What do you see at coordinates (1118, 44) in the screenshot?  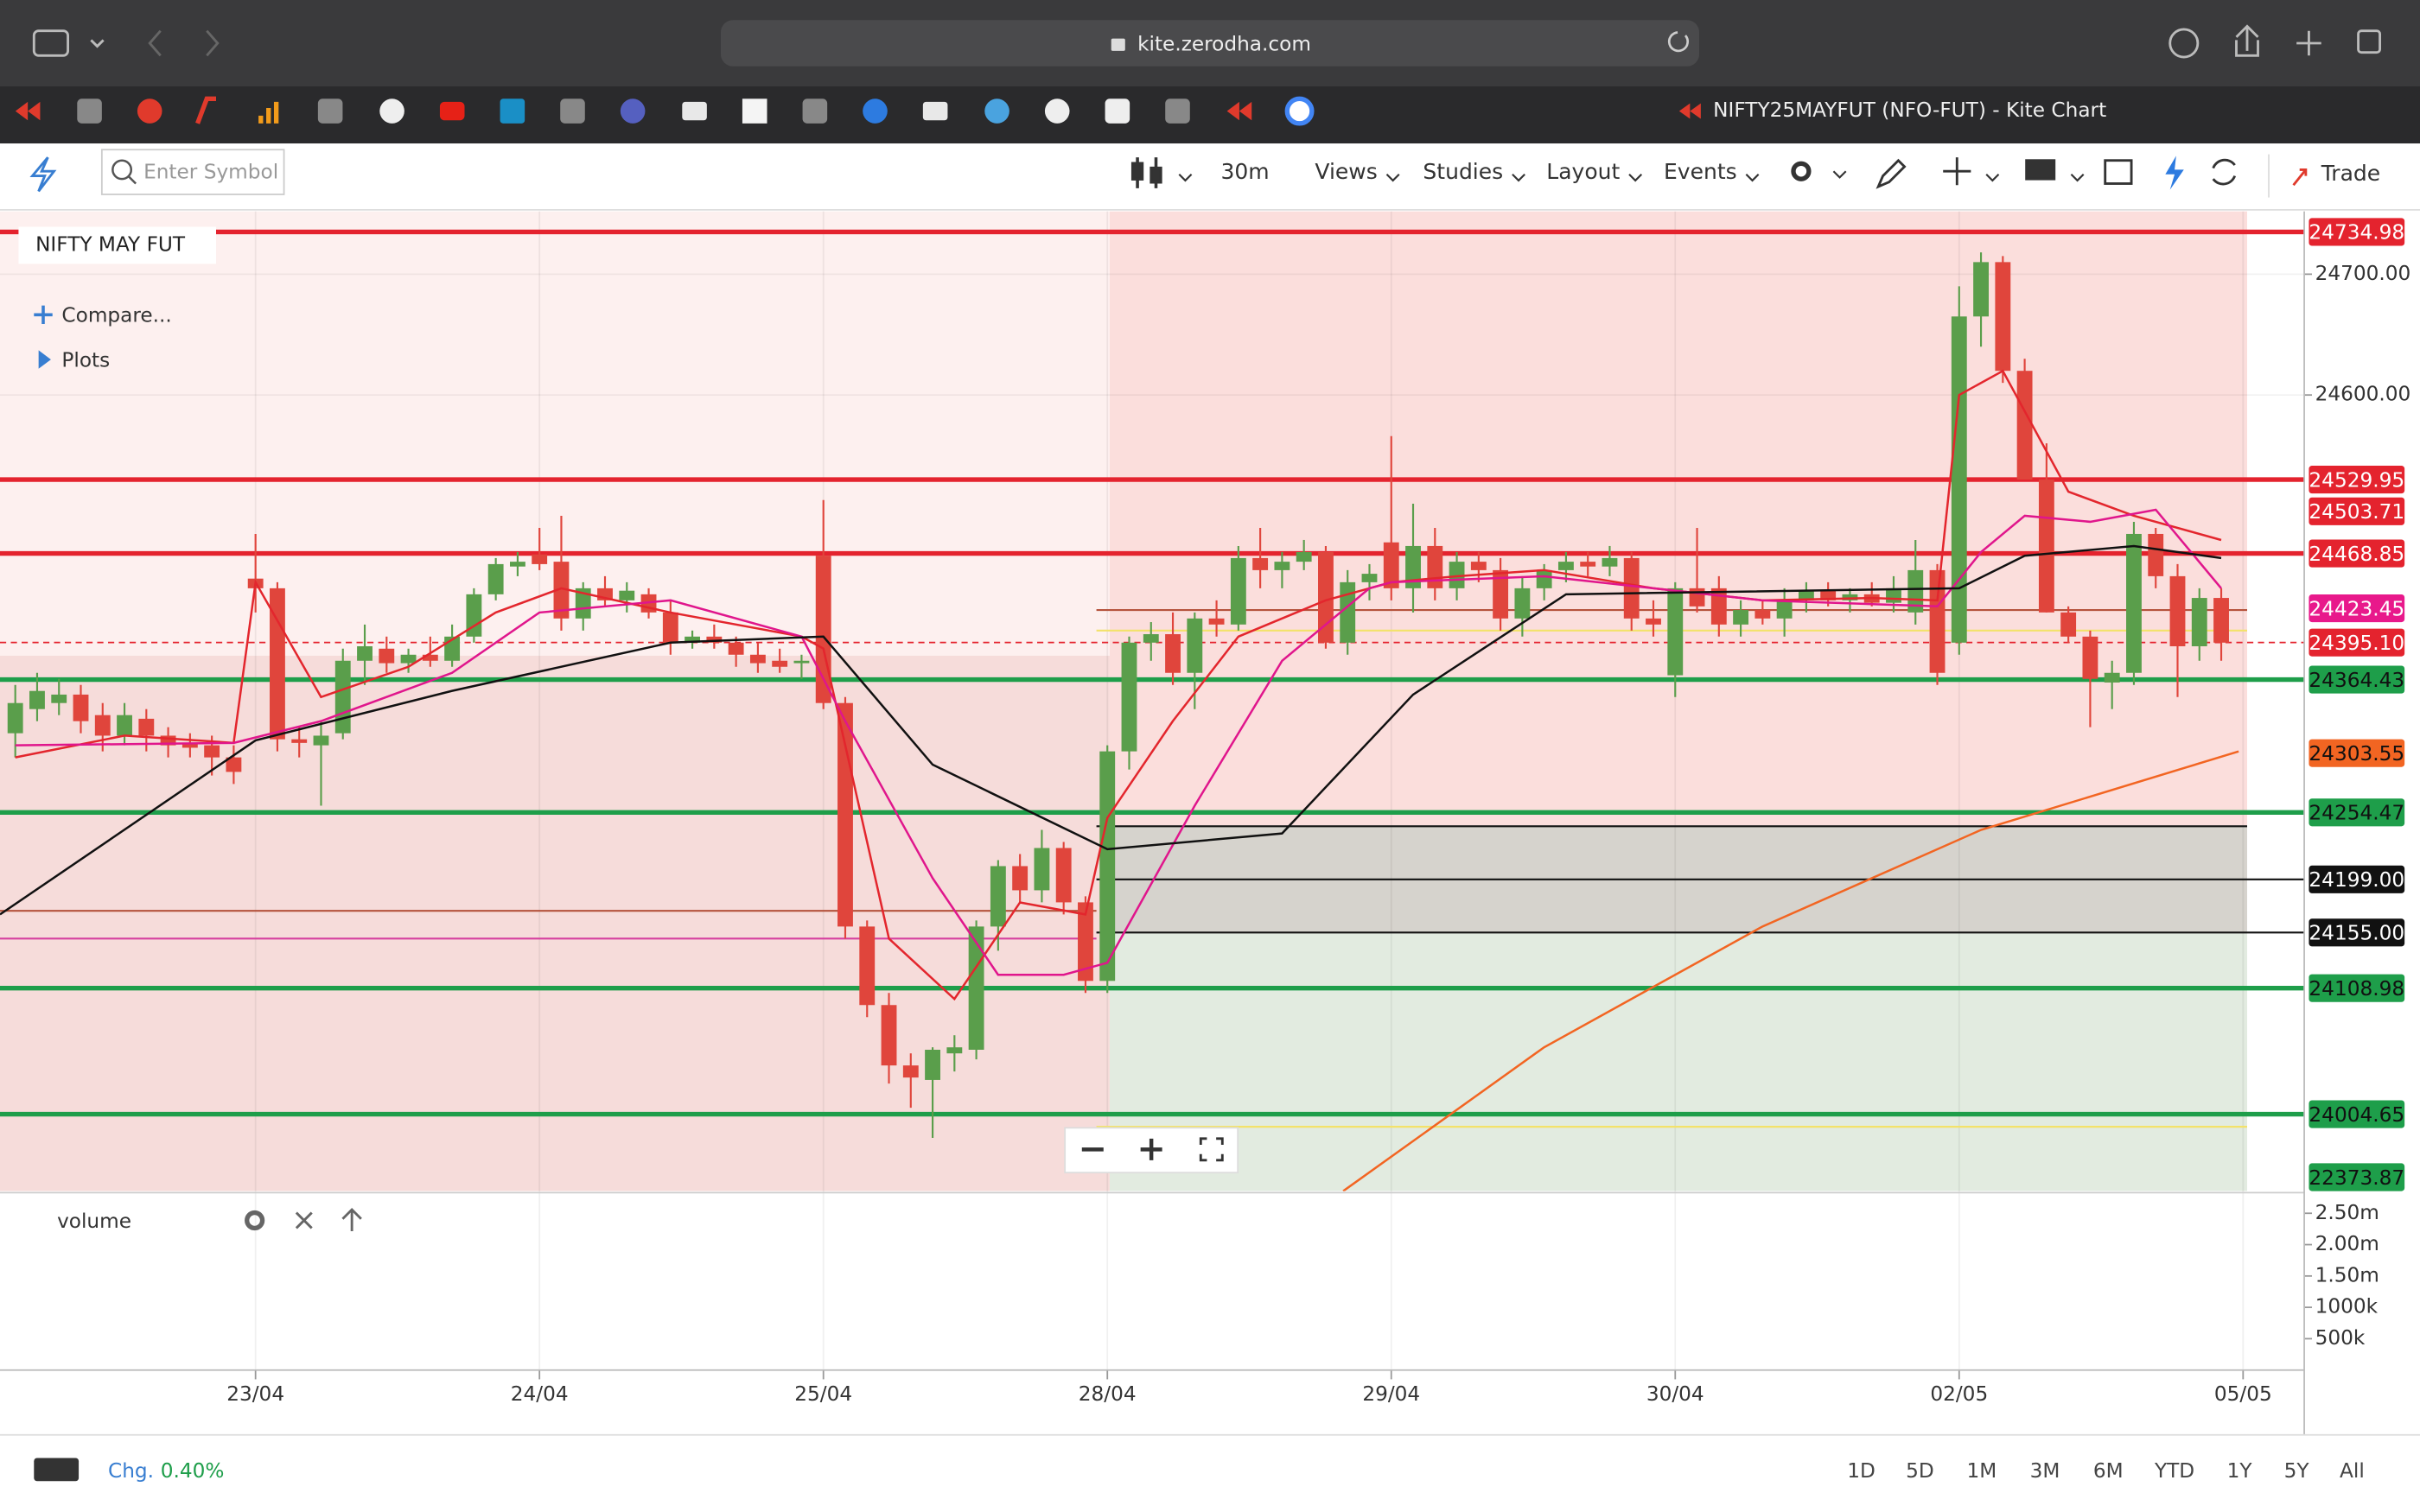 I see `lock-icon` at bounding box center [1118, 44].